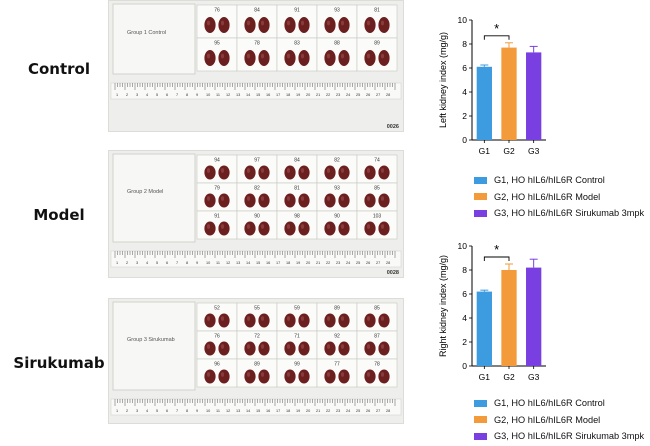 The height and width of the screenshot is (446, 650). I want to click on ruler-number: 25, so click(358, 263).